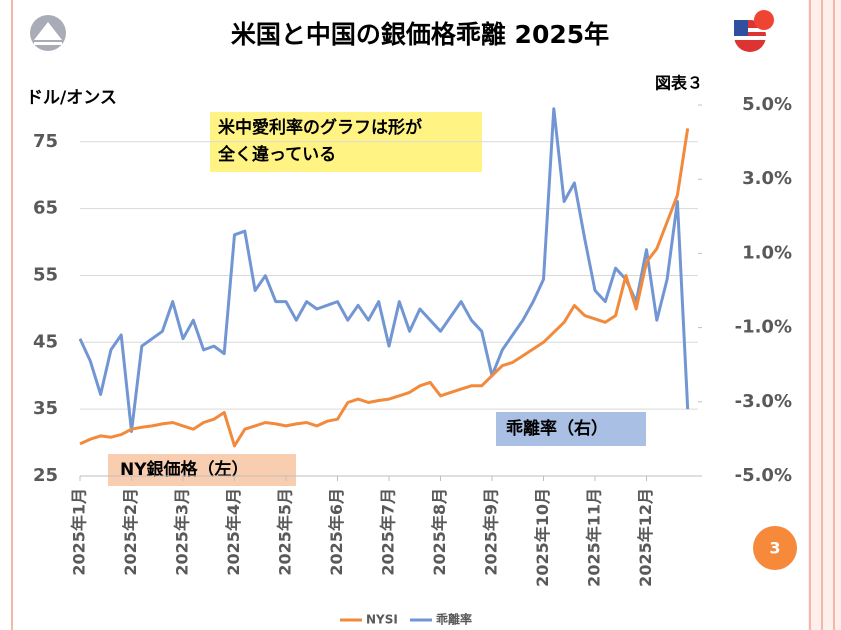 The height and width of the screenshot is (630, 841). What do you see at coordinates (645, 537) in the screenshot?
I see `x-tick-label: 2025年12月` at bounding box center [645, 537].